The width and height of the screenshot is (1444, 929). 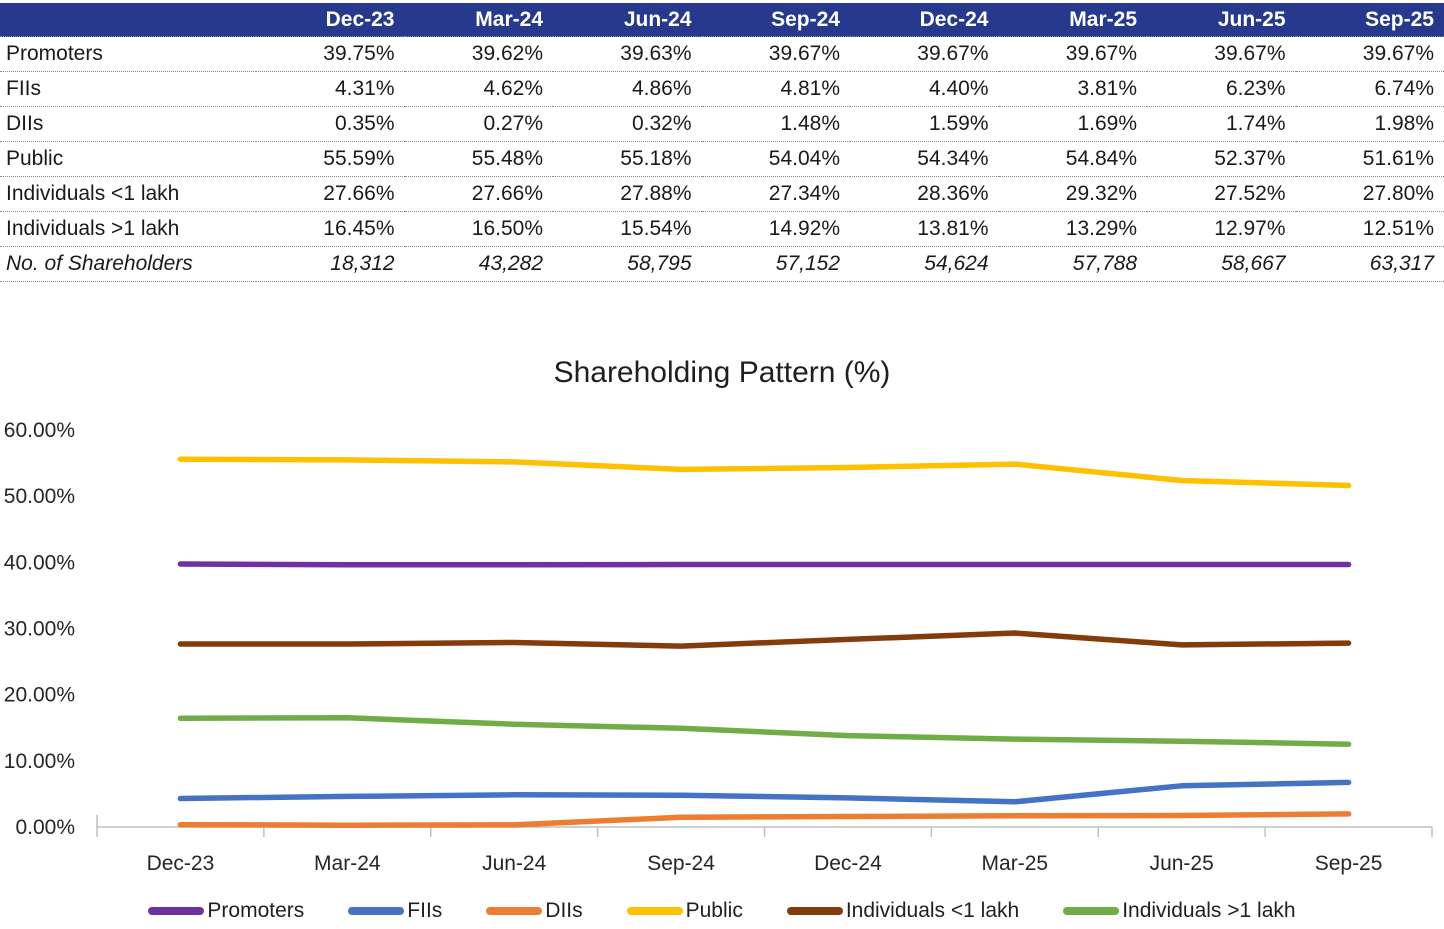 I want to click on legend-label: Promoters, so click(x=256, y=910).